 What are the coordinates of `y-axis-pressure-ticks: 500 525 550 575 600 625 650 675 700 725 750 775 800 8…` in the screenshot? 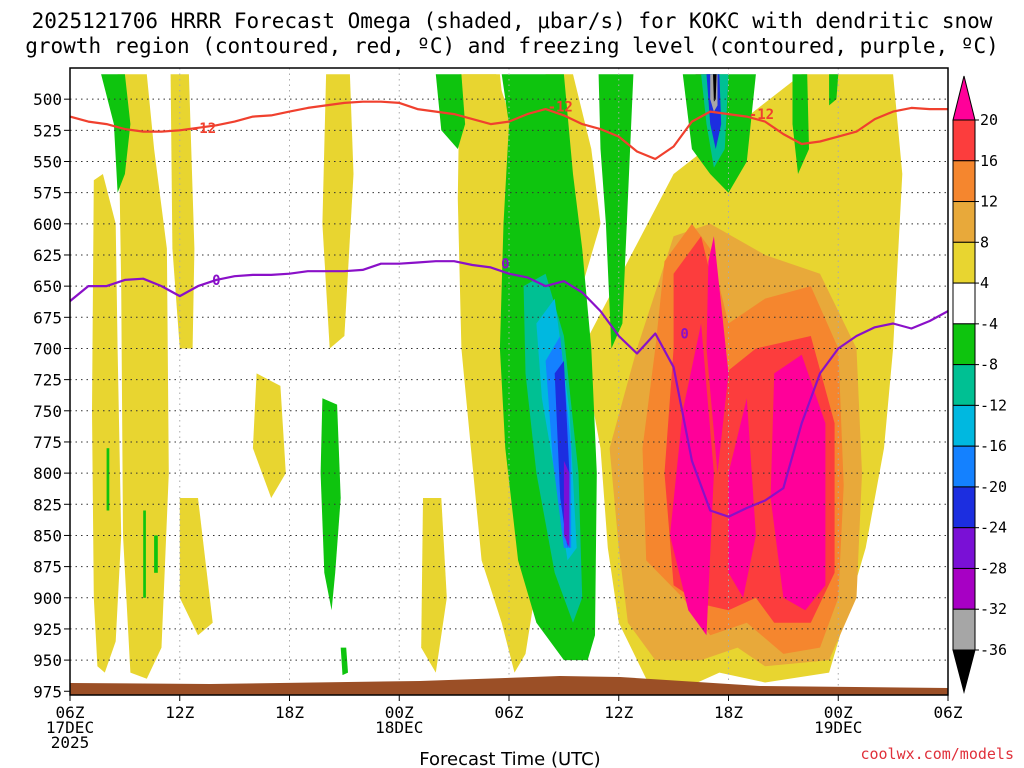 It's located at (51, 395).